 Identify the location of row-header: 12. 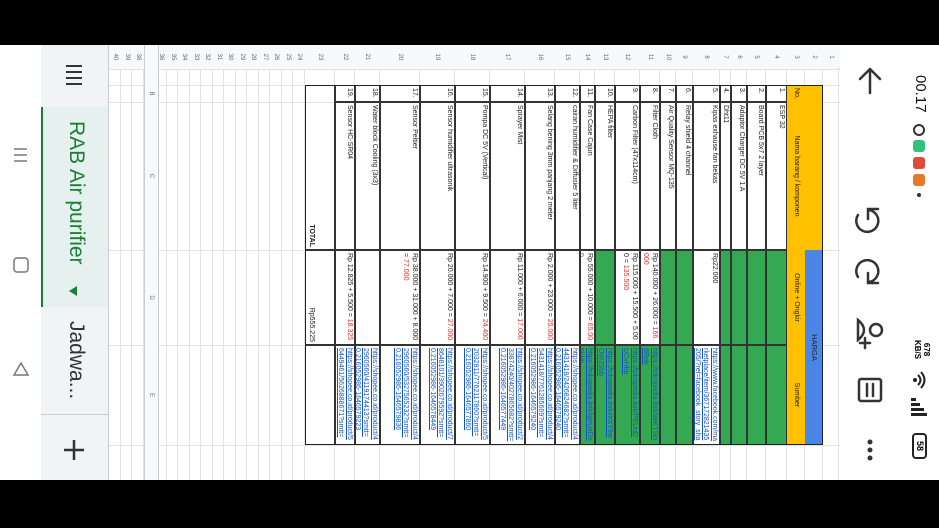
(627, 57).